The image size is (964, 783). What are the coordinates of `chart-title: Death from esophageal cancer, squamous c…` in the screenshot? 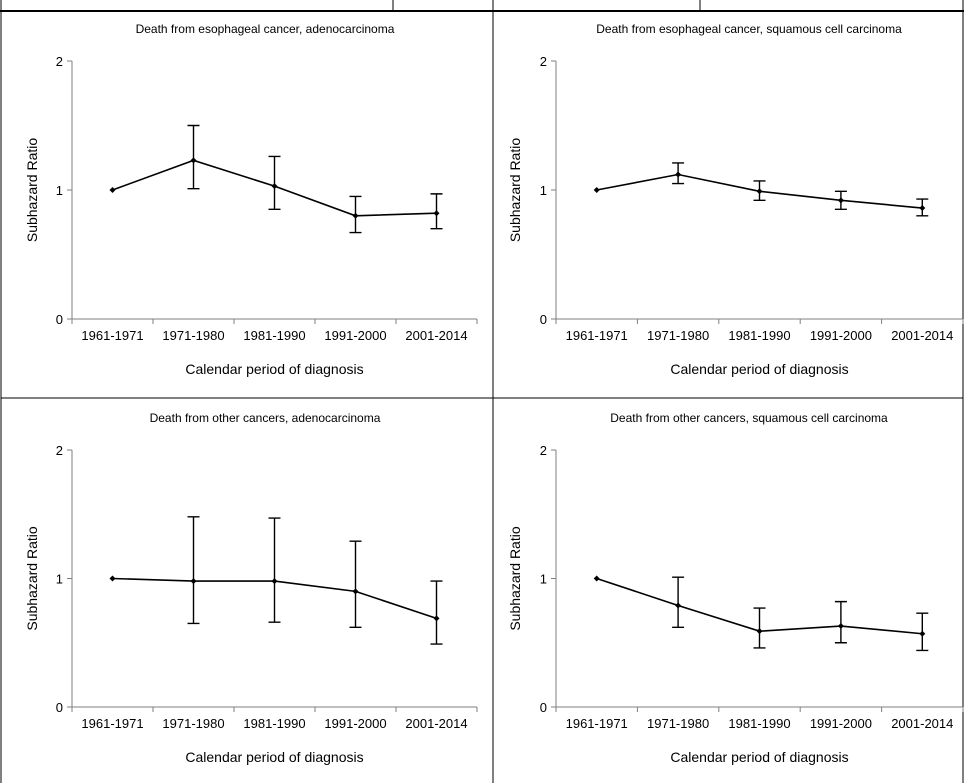 It's located at (749, 29).